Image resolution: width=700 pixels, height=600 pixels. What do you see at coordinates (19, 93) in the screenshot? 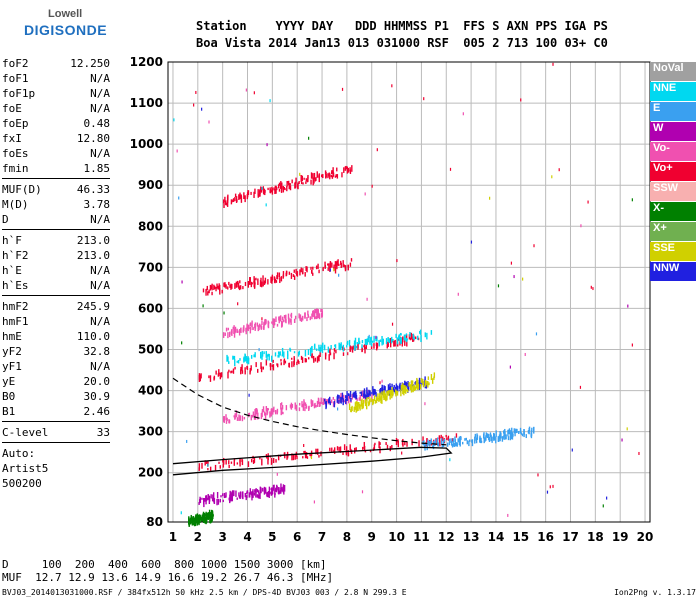
I see `param-label: foF1p` at bounding box center [19, 93].